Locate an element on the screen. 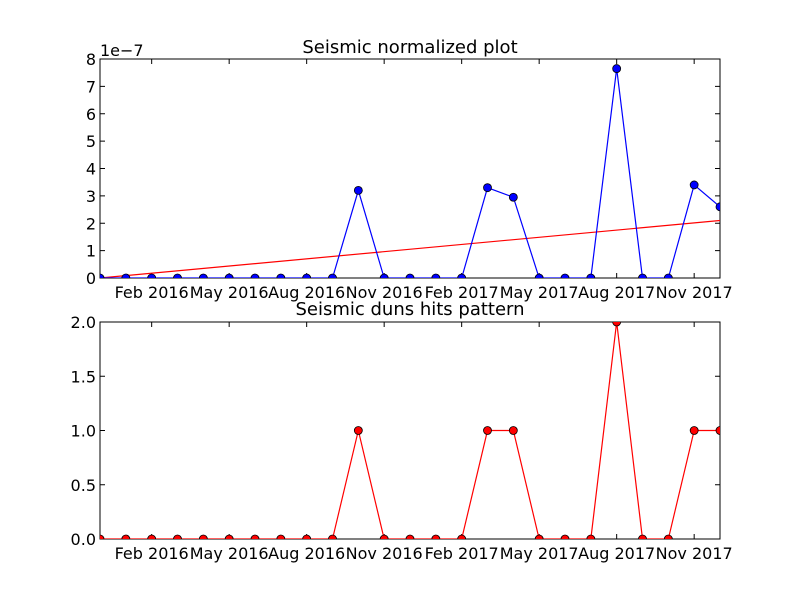 This screenshot has width=800, height=600. y-tick-label: 6 is located at coordinates (91, 114).